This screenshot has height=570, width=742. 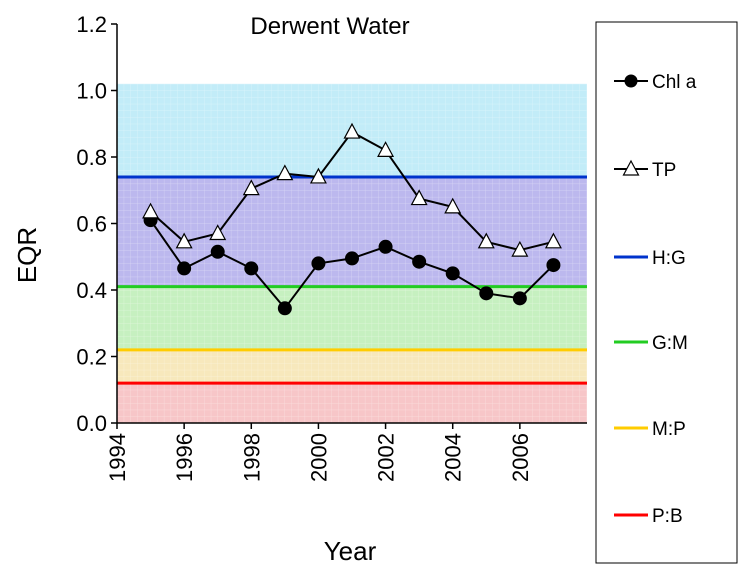 I want to click on x-tick-label: 2006, so click(x=520, y=457).